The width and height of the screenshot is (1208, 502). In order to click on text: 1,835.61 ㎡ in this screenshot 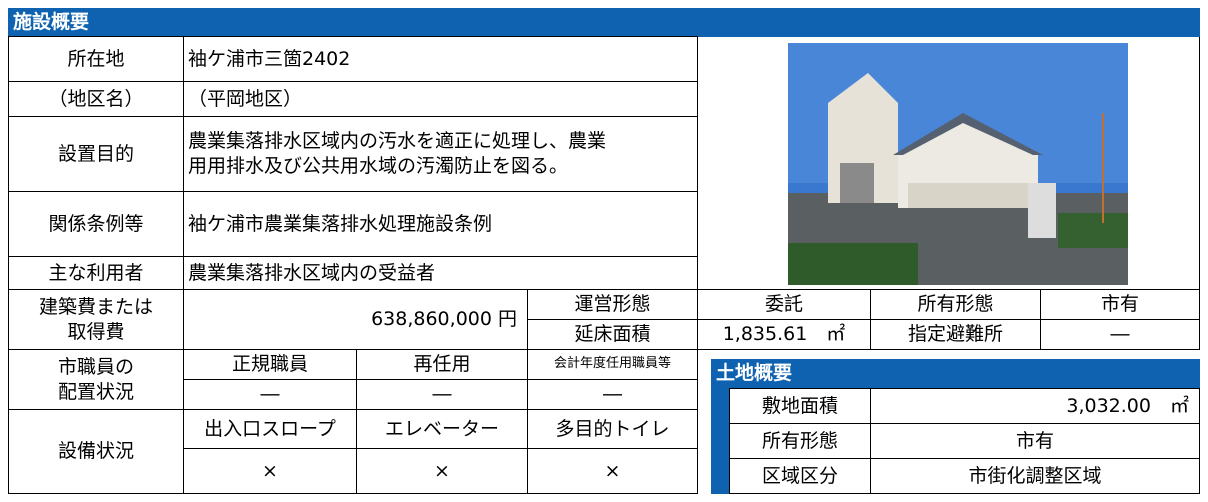, I will do `click(784, 334)`.